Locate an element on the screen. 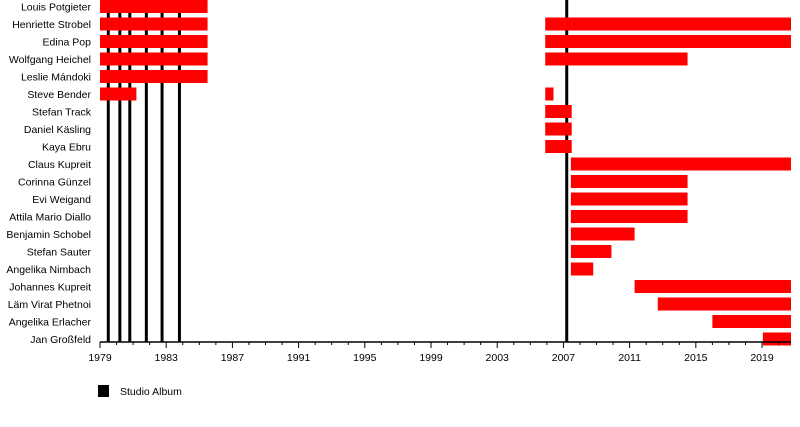  member-label: Claus Kupreit is located at coordinates (59, 165).